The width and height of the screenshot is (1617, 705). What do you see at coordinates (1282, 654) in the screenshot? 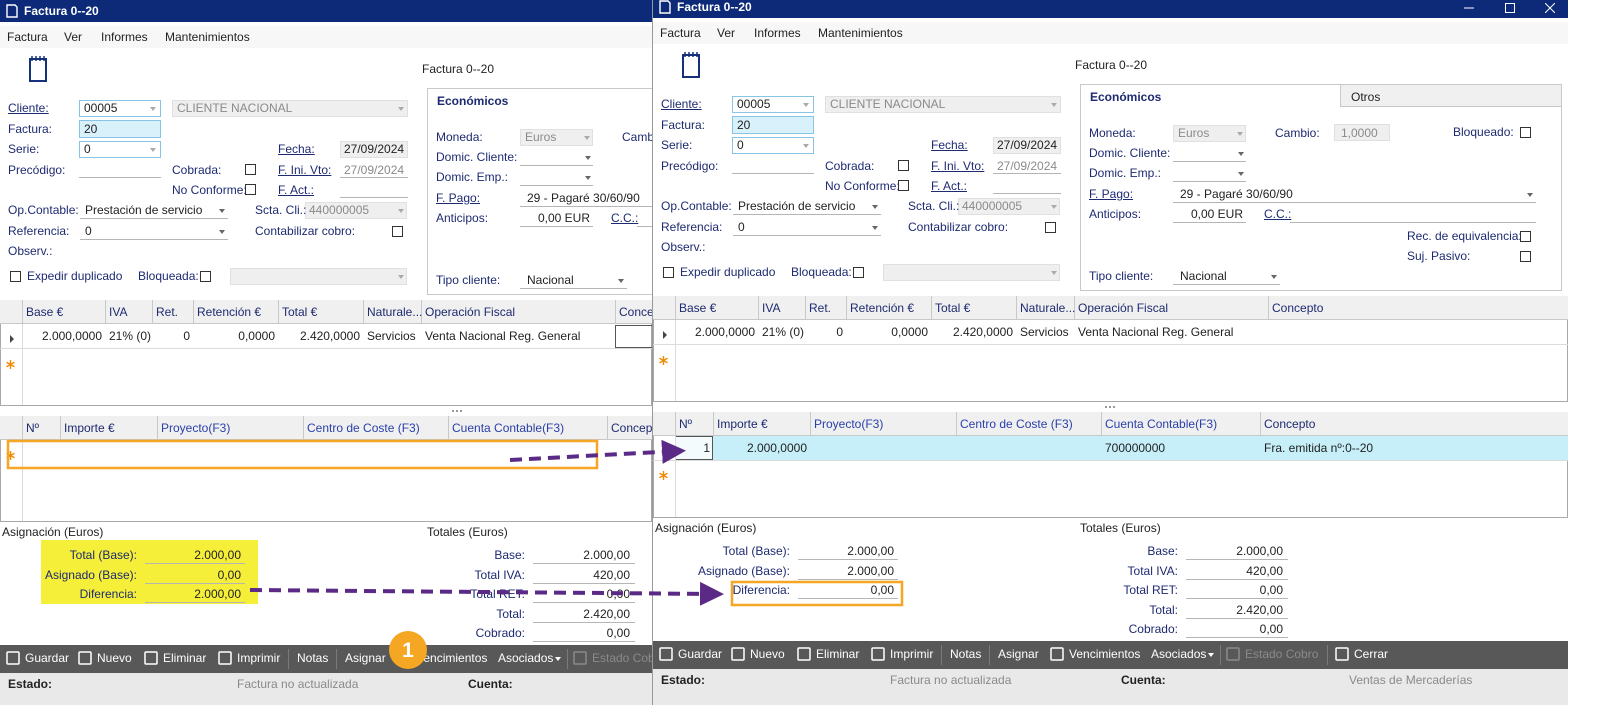
I see `toolbar-button: Estado Cobro` at bounding box center [1282, 654].